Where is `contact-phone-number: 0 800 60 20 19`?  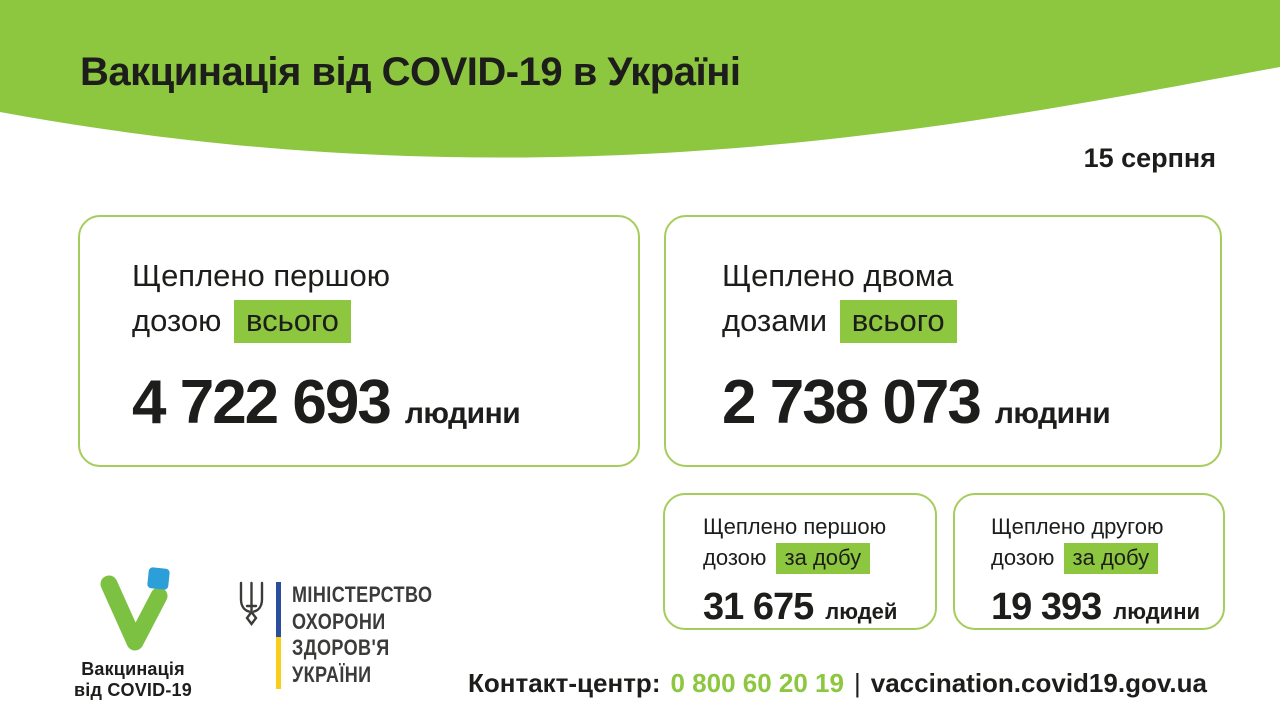 contact-phone-number: 0 800 60 20 19 is located at coordinates (757, 683).